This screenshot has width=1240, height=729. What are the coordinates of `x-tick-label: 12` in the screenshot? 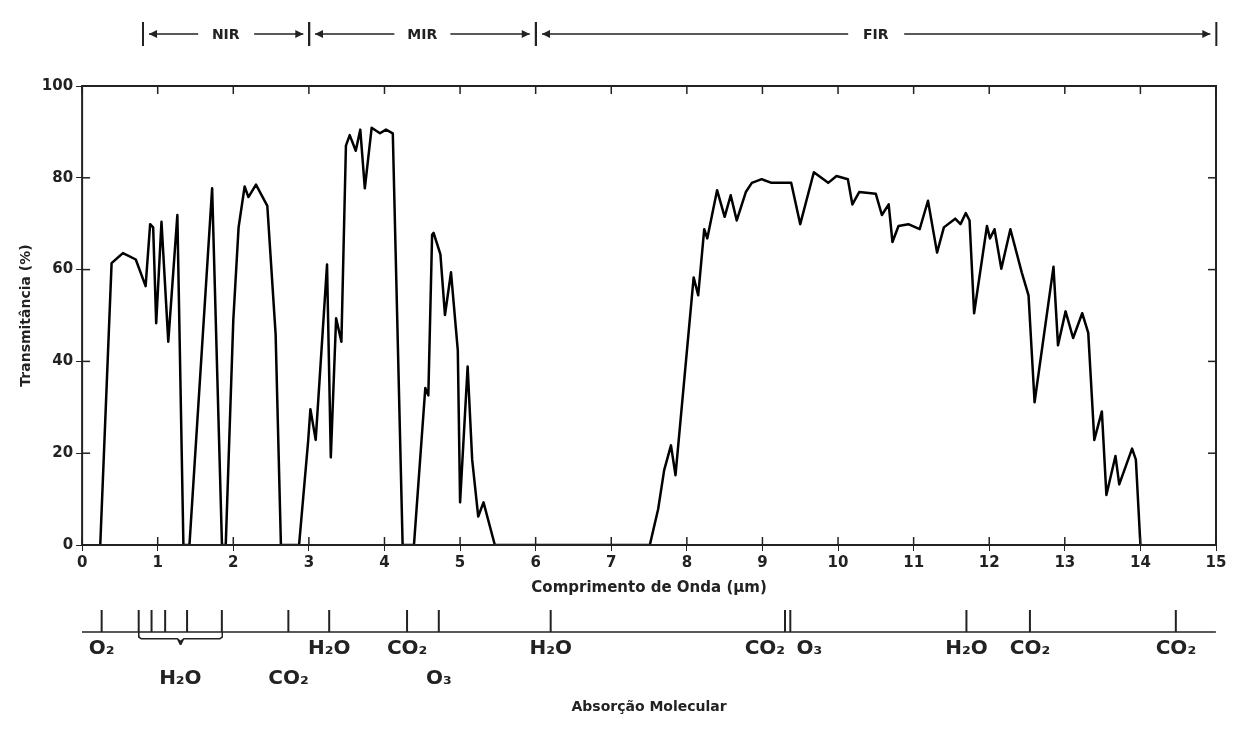 It's located at (989, 561).